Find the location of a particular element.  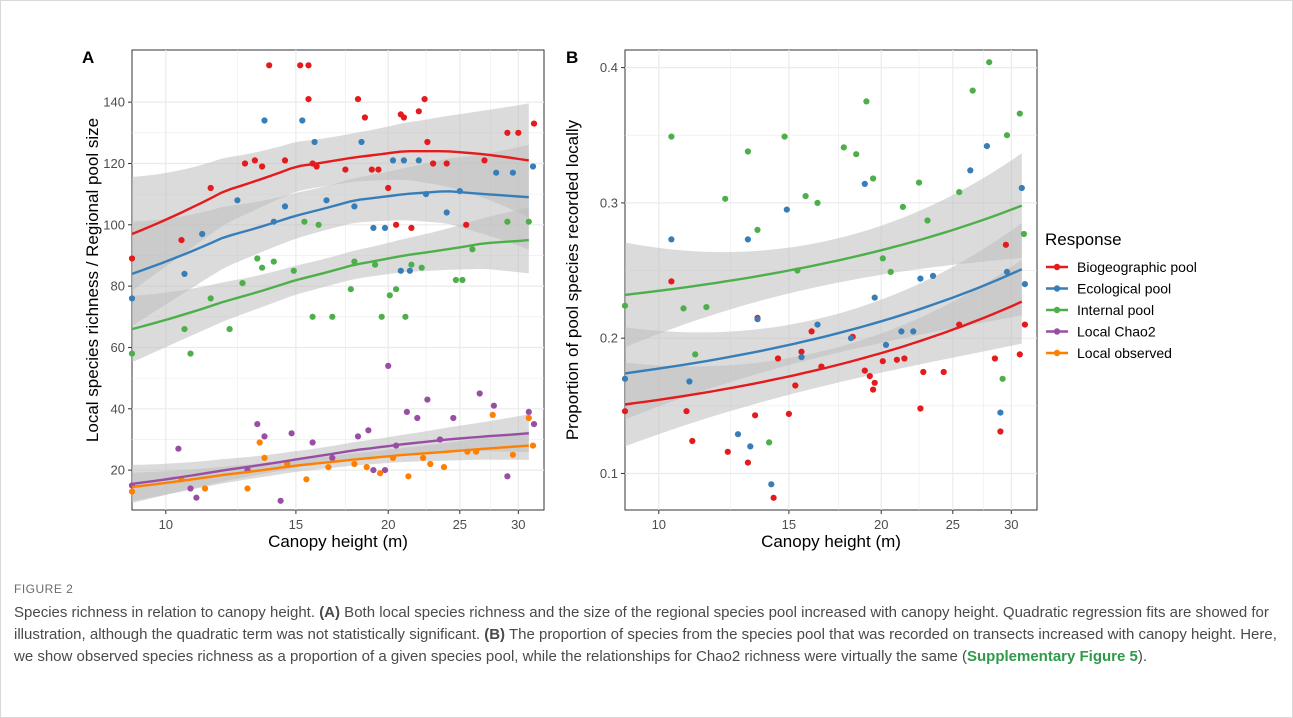

panel-b-confidence-bands is located at coordinates (823, 300).